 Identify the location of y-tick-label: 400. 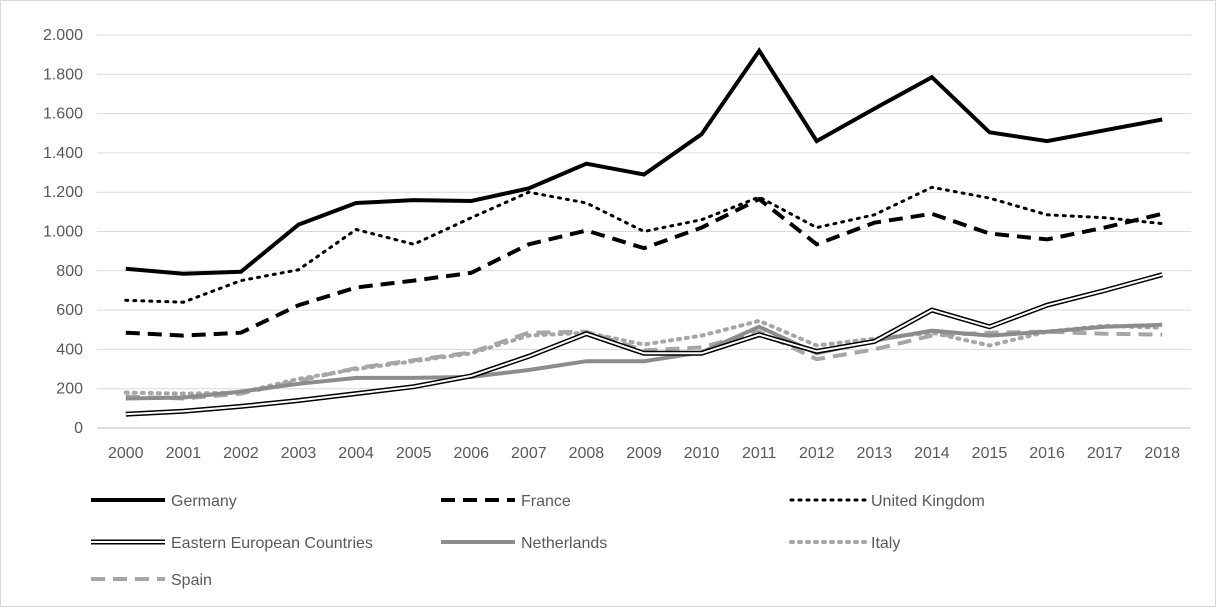
(69, 349).